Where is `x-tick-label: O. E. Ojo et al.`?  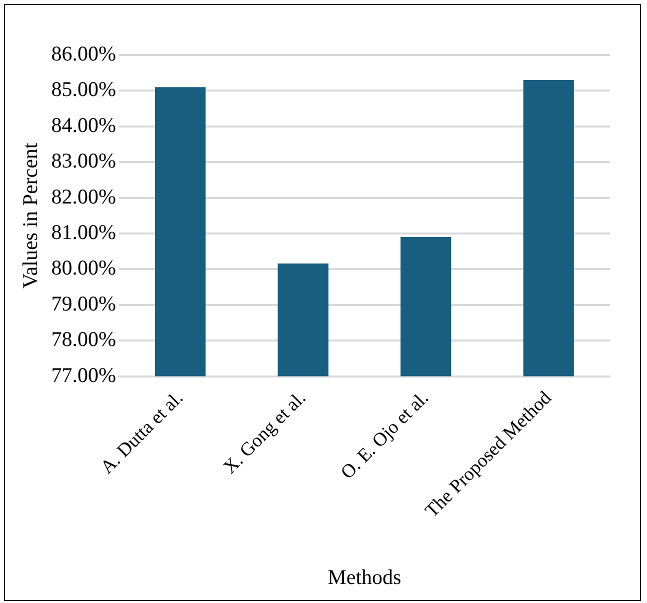 x-tick-label: O. E. Ojo et al. is located at coordinates (385, 436).